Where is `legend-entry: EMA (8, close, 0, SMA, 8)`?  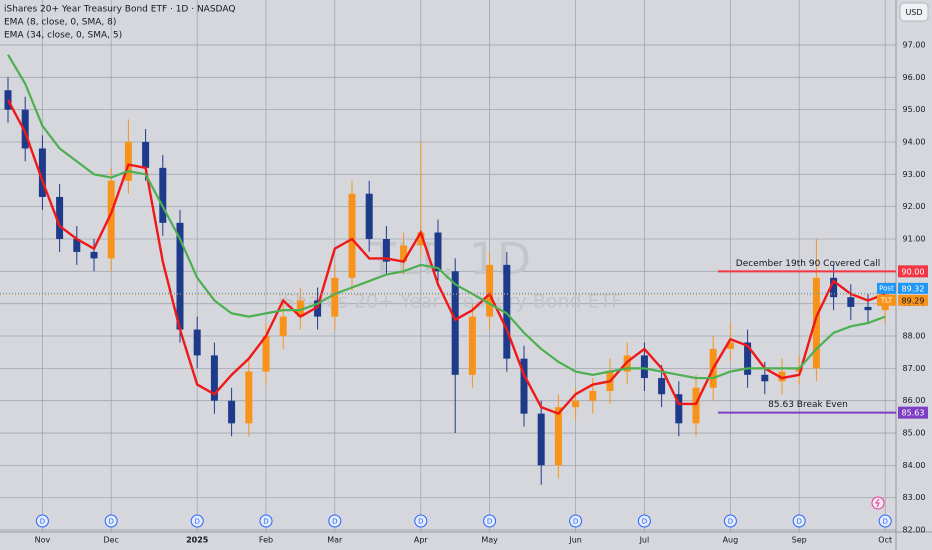
legend-entry: EMA (8, close, 0, SMA, 8) is located at coordinates (60, 23).